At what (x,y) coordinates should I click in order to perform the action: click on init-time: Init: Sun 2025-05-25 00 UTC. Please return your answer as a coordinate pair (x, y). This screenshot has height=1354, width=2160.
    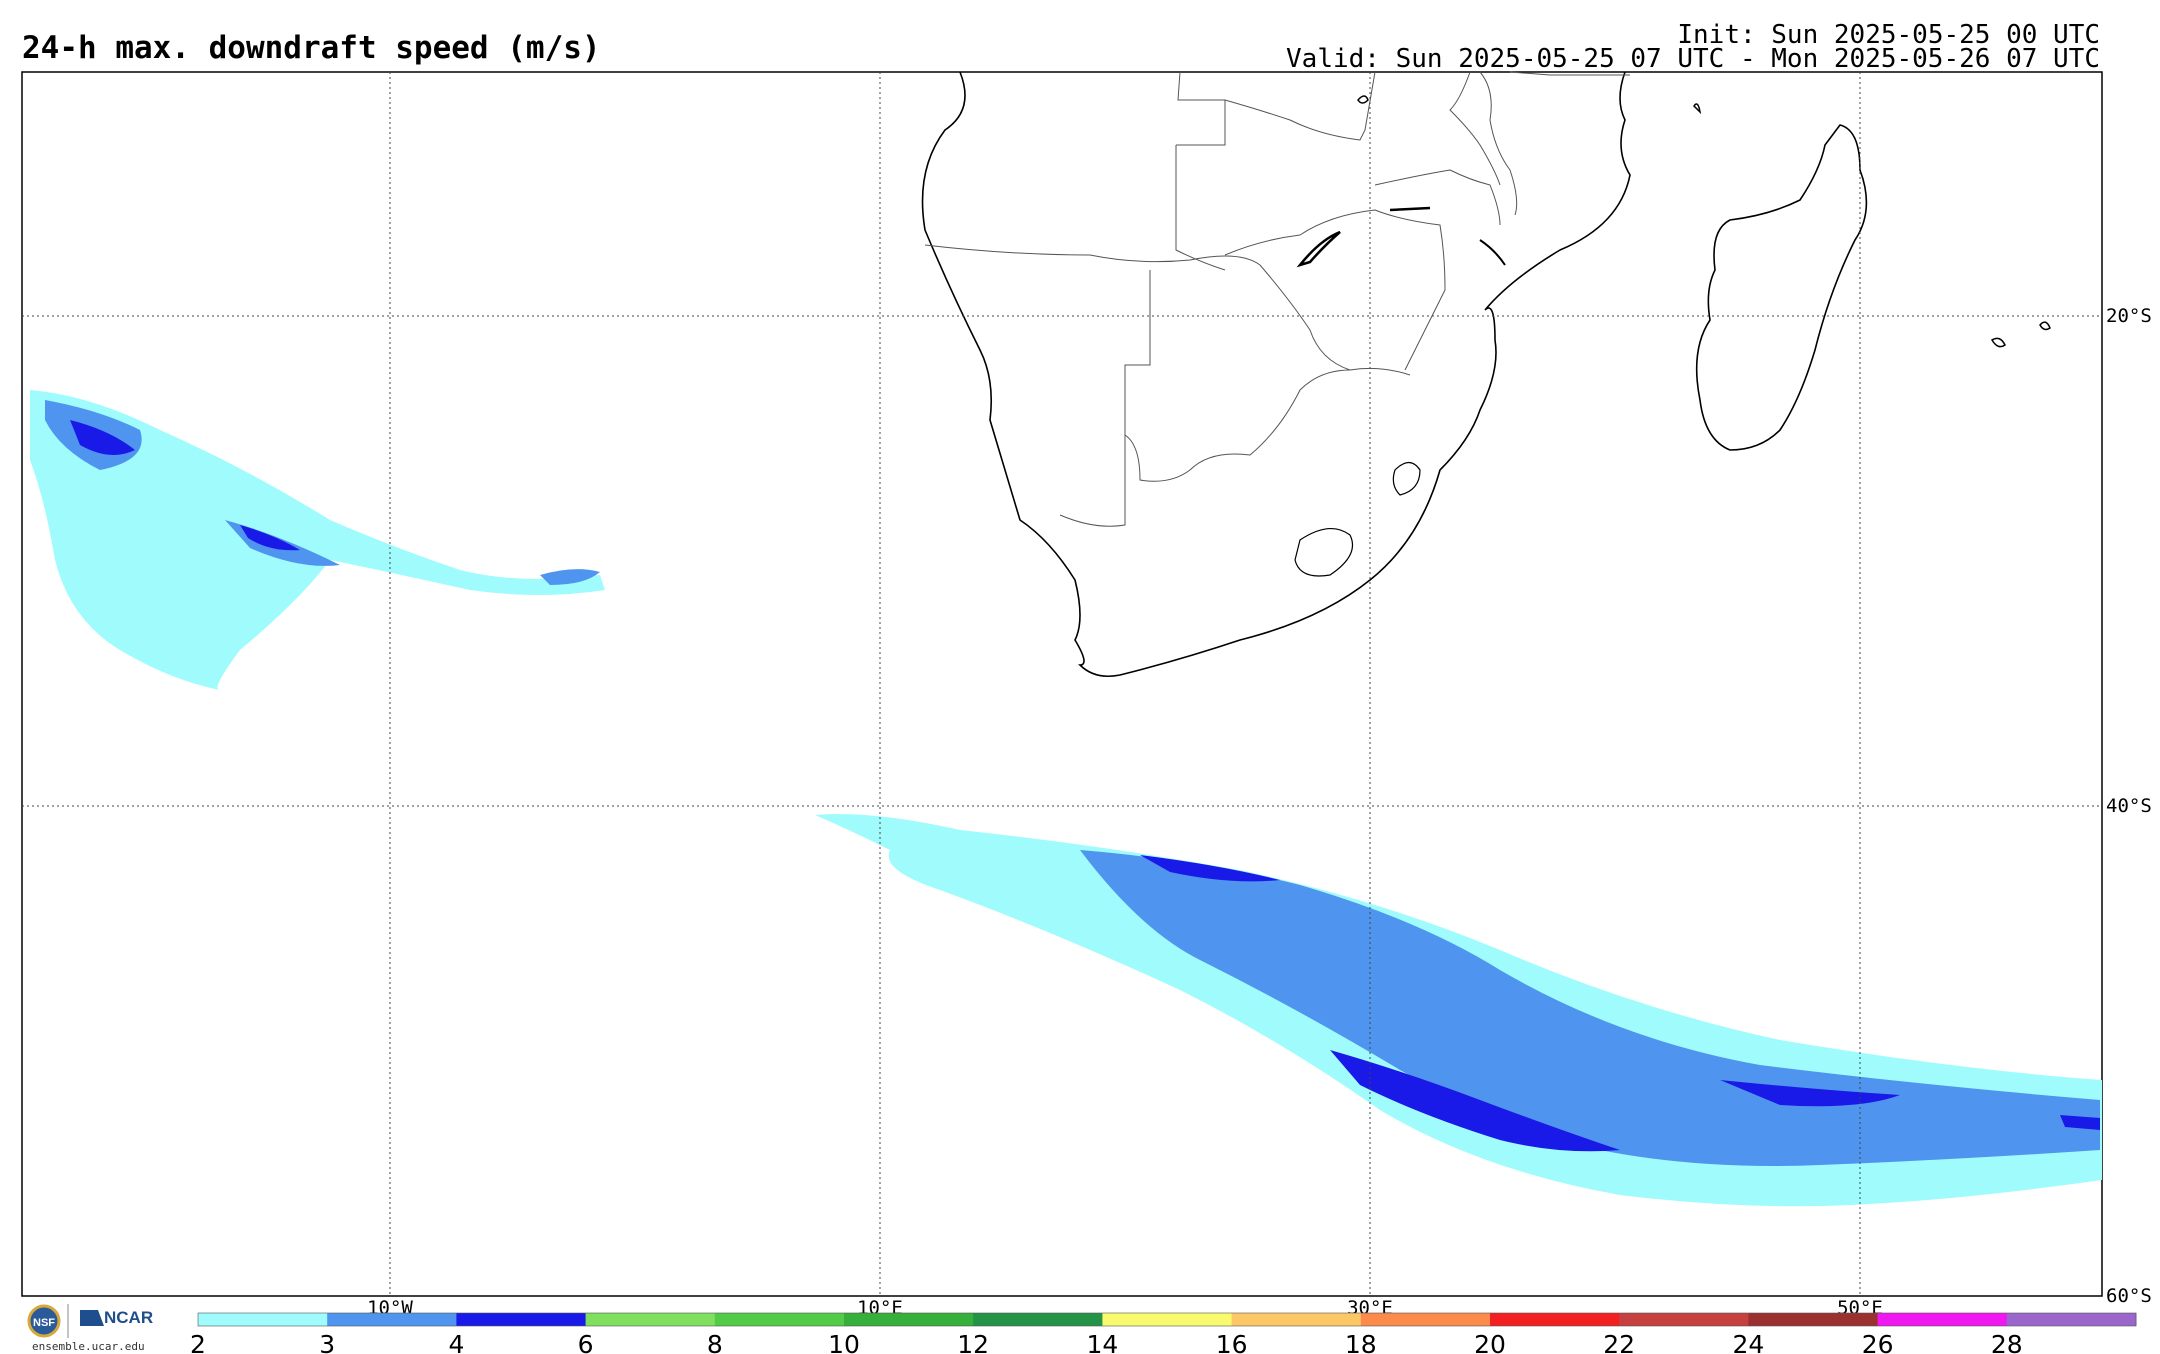
    Looking at the image, I should click on (1888, 35).